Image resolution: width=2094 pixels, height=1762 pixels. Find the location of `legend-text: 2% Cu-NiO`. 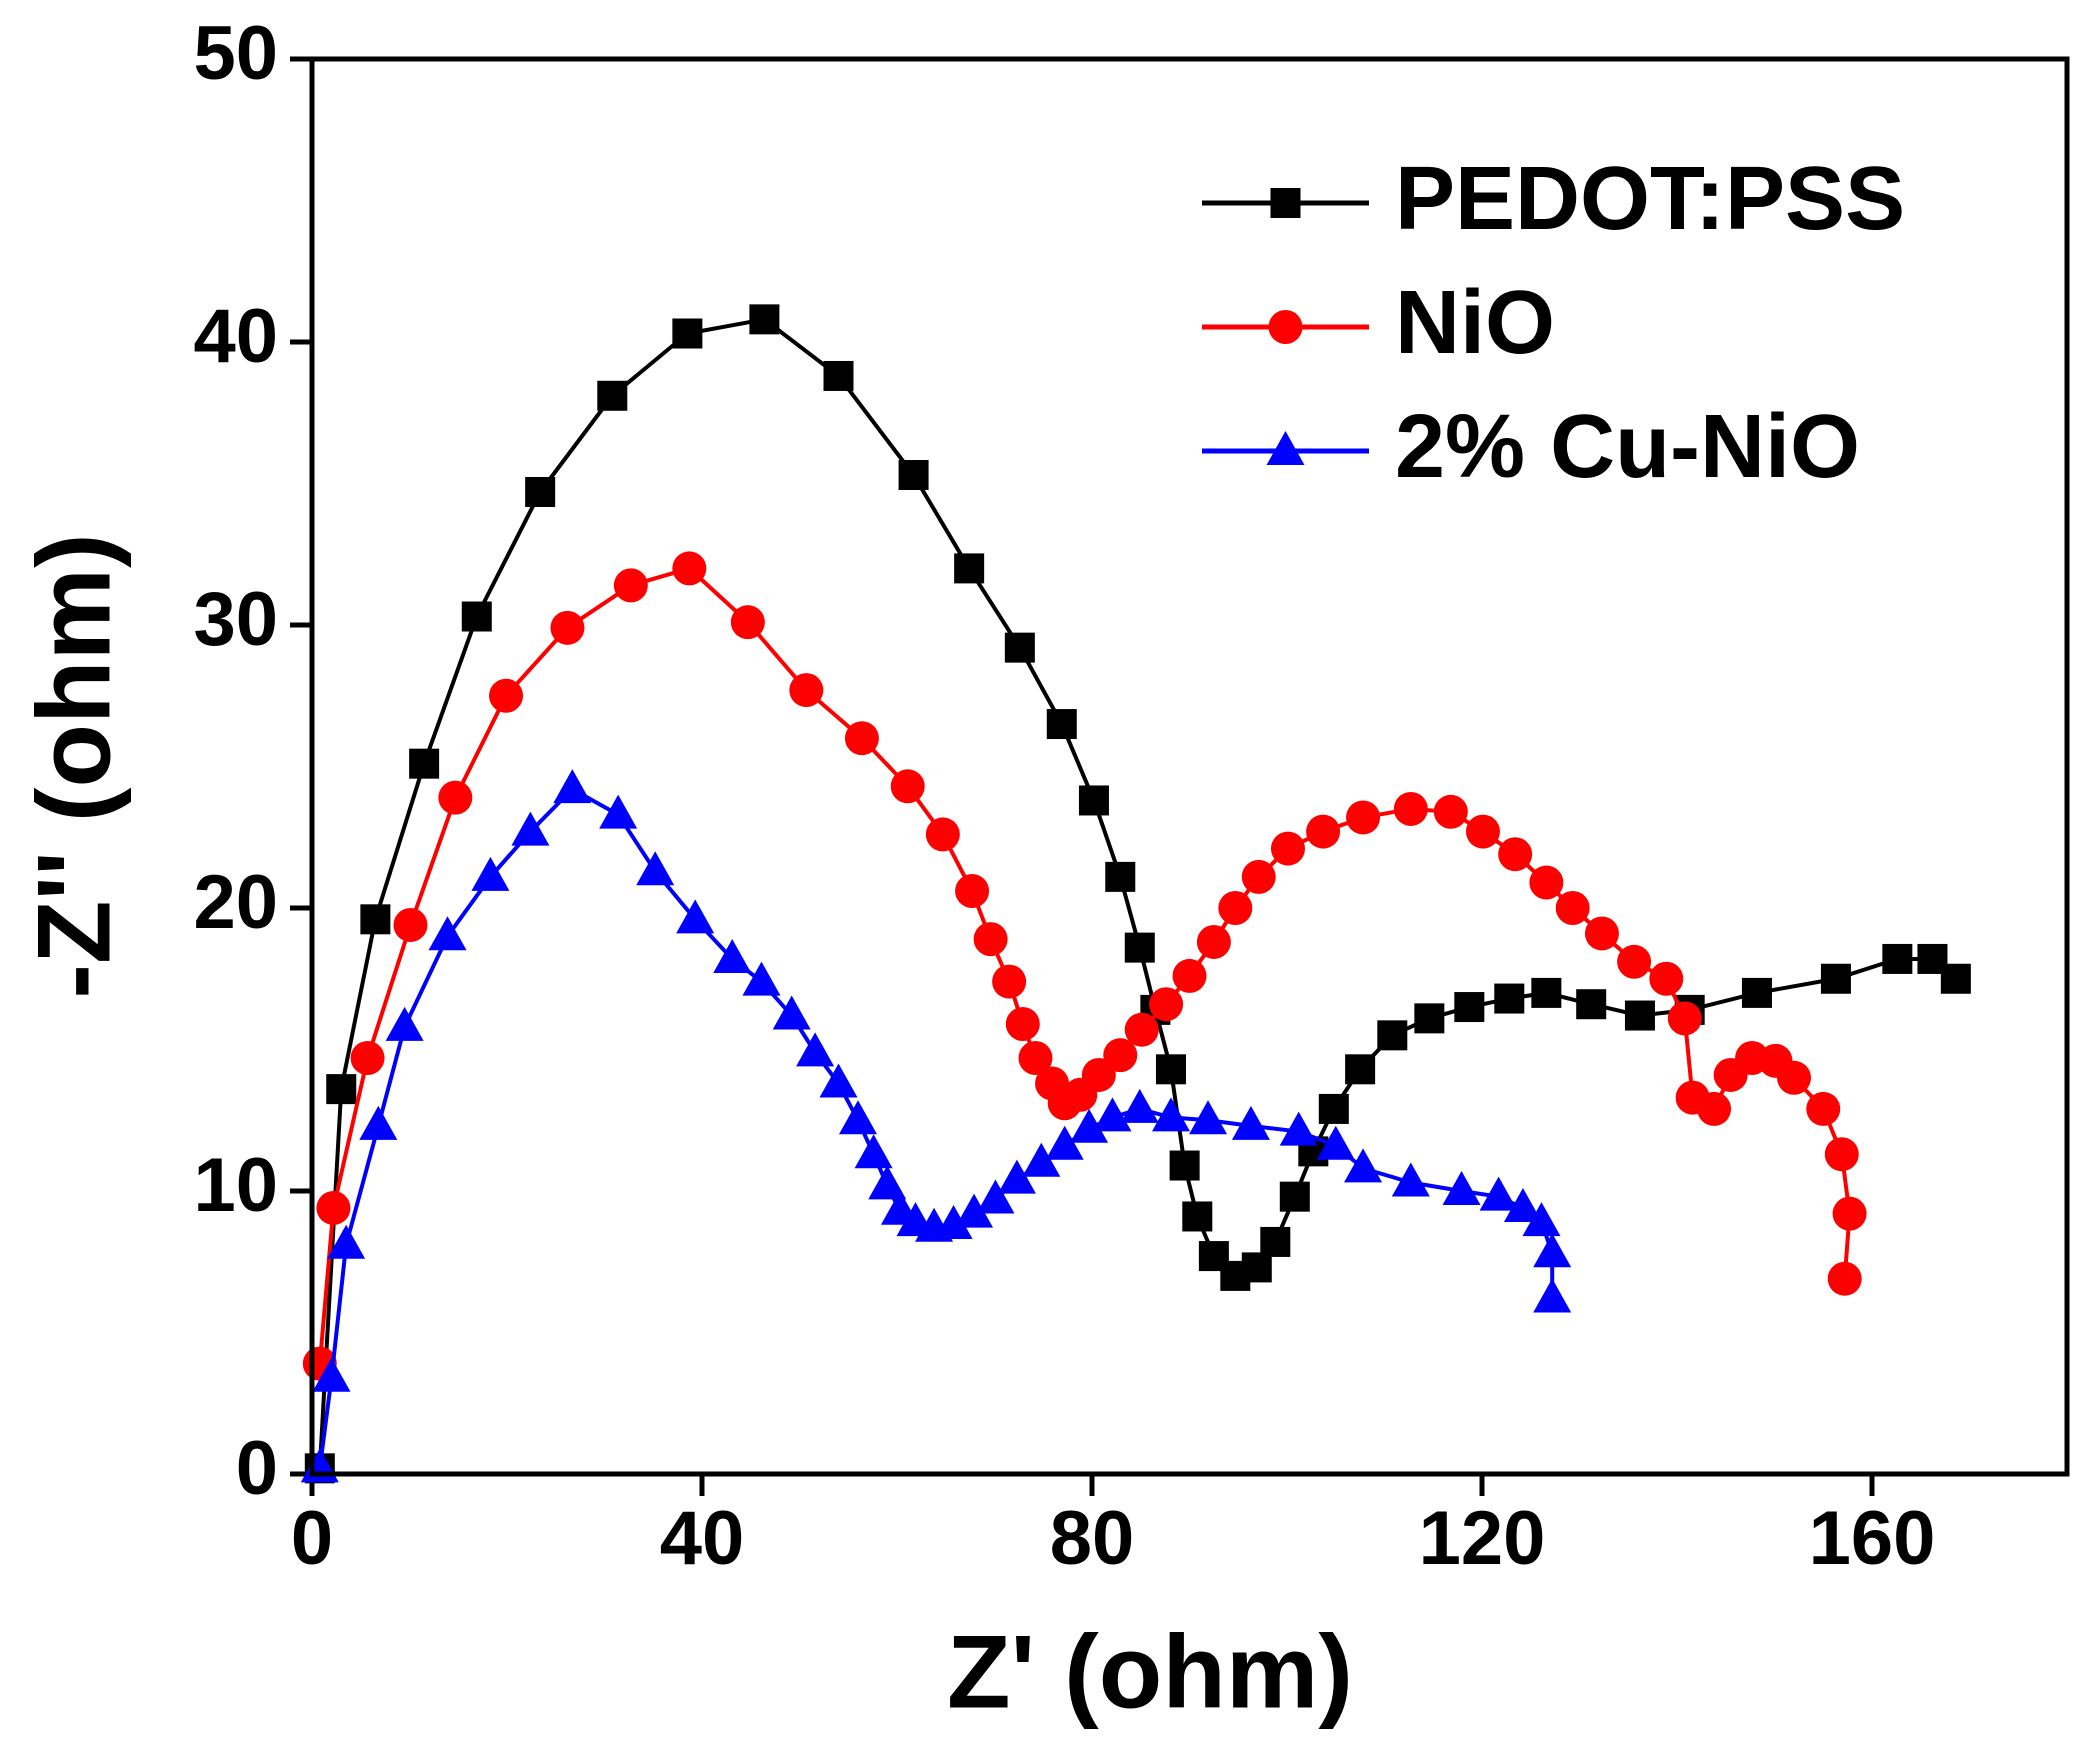

legend-text: 2% Cu-NiO is located at coordinates (1627, 447).